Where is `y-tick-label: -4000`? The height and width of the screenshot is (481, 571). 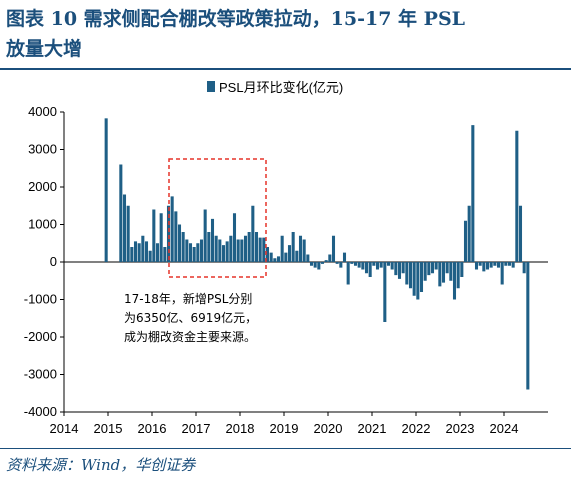 y-tick-label: -4000 is located at coordinates (40, 411).